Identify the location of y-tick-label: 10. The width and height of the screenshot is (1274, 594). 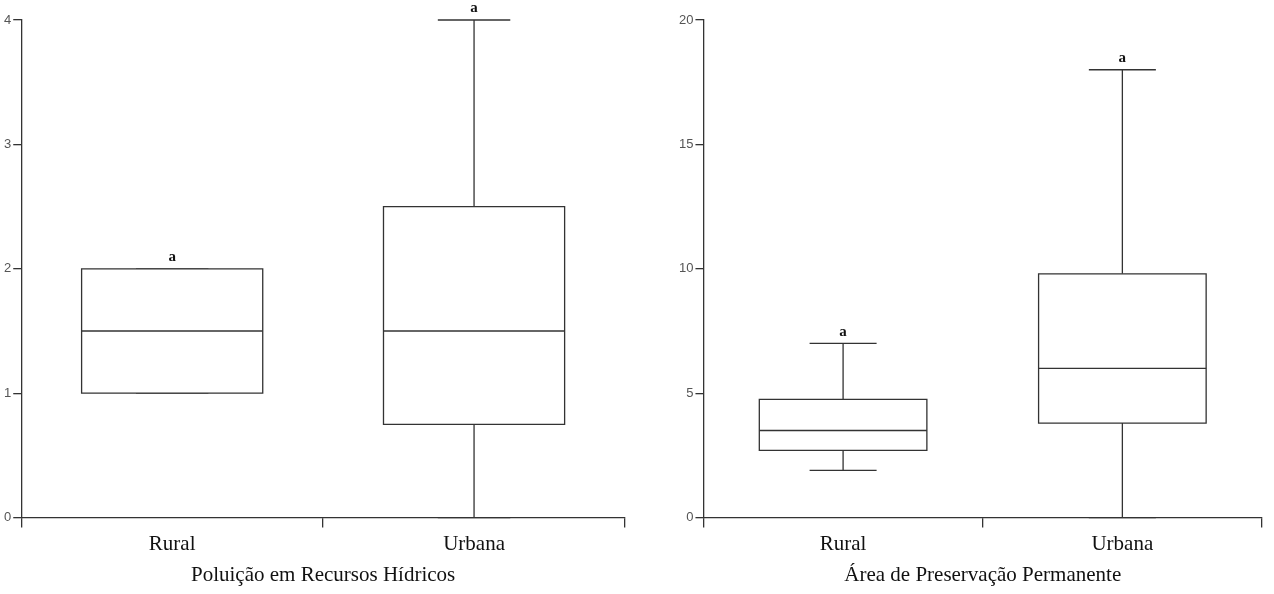
(686, 268).